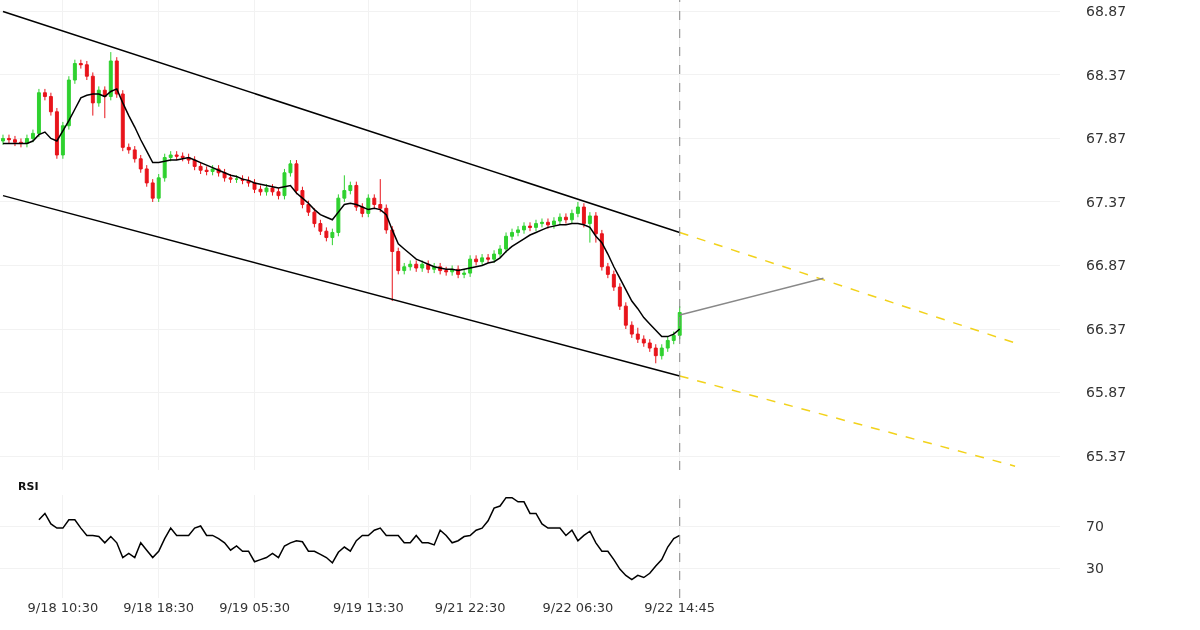  What do you see at coordinates (1106, 11) in the screenshot?
I see `y-tick-label: 68.87` at bounding box center [1106, 11].